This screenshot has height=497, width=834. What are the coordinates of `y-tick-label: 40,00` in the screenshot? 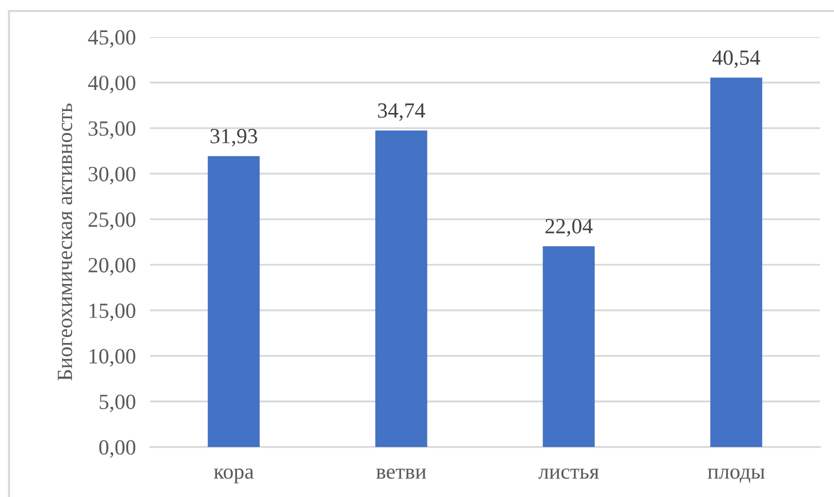 It's located at (112, 85).